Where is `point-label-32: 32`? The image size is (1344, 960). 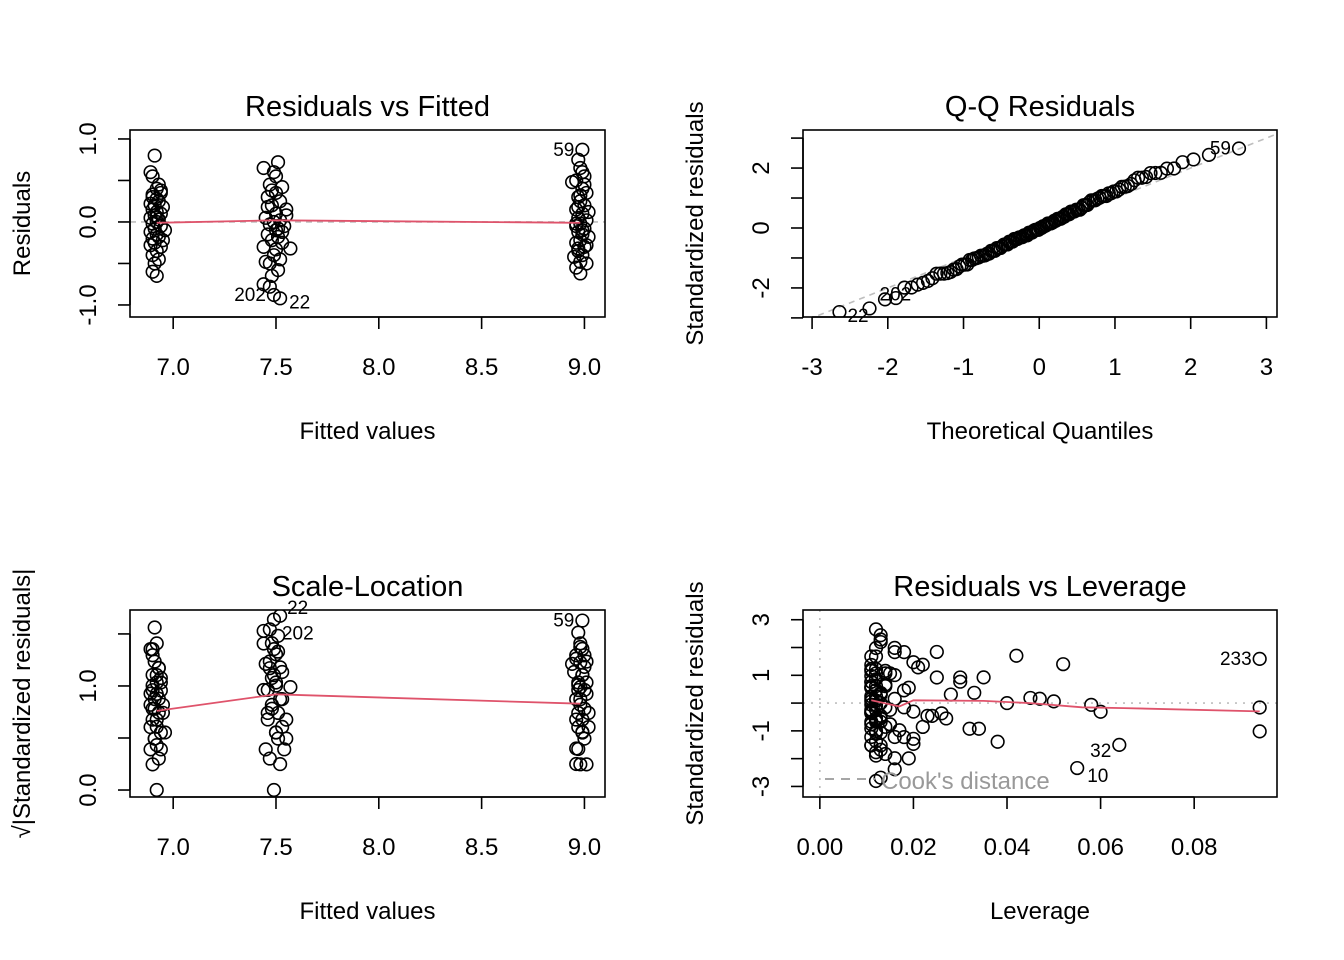
point-label-32: 32 is located at coordinates (1100, 751).